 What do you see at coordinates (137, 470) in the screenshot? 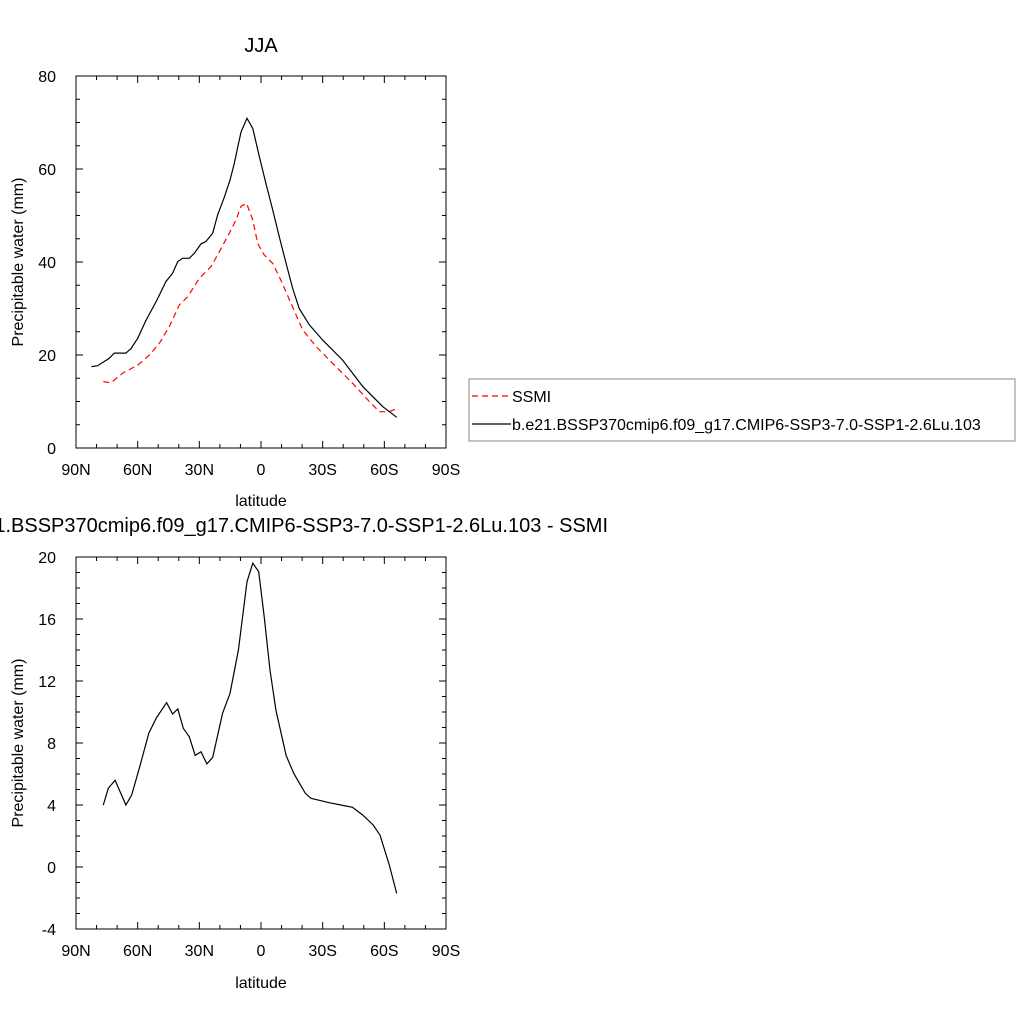
I see `top-x-tick-label: 60N` at bounding box center [137, 470].